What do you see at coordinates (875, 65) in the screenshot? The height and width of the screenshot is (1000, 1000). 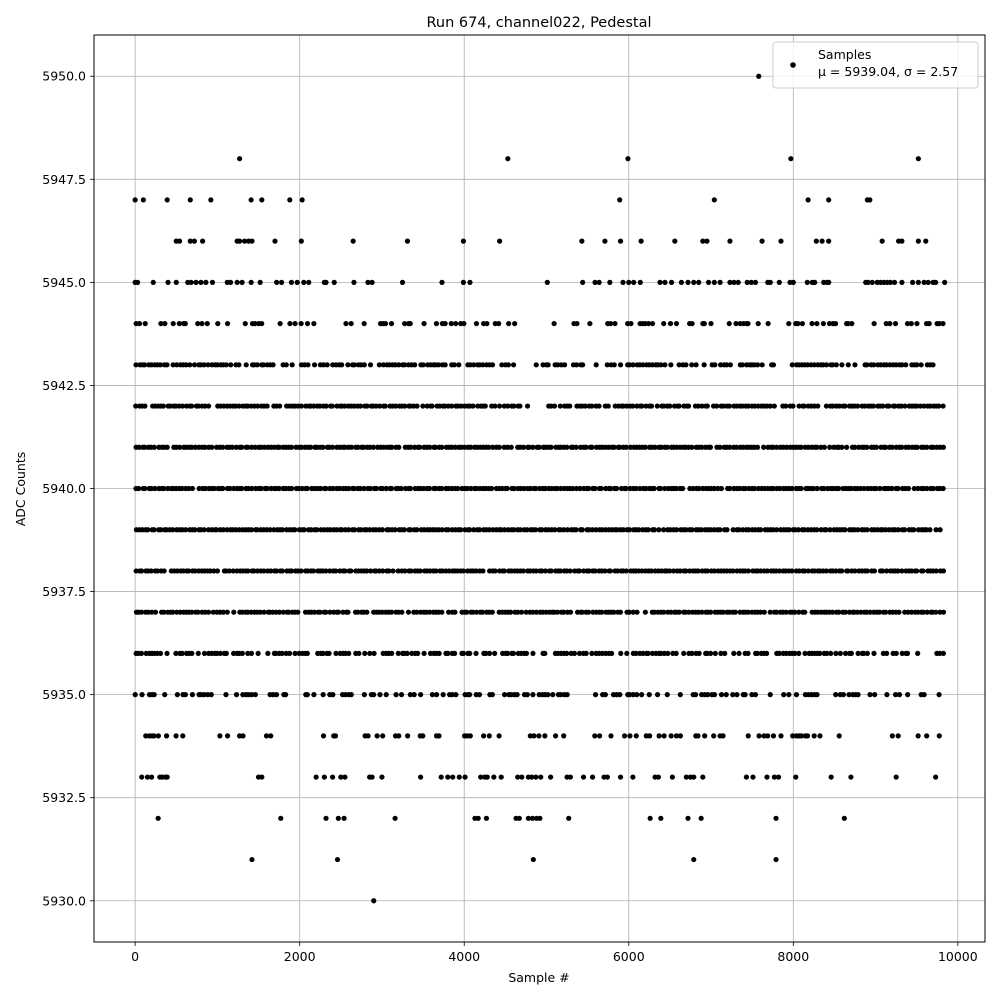 I see `legend-box` at bounding box center [875, 65].